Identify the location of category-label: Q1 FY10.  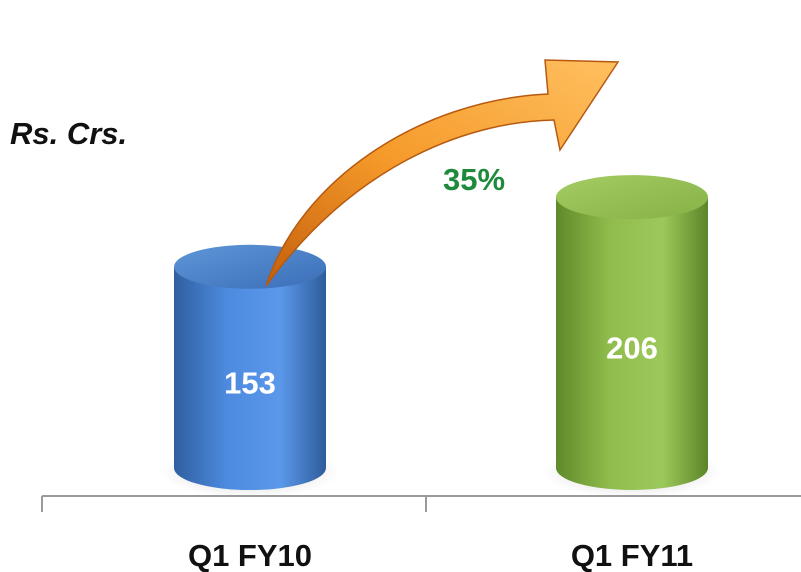
(250, 555).